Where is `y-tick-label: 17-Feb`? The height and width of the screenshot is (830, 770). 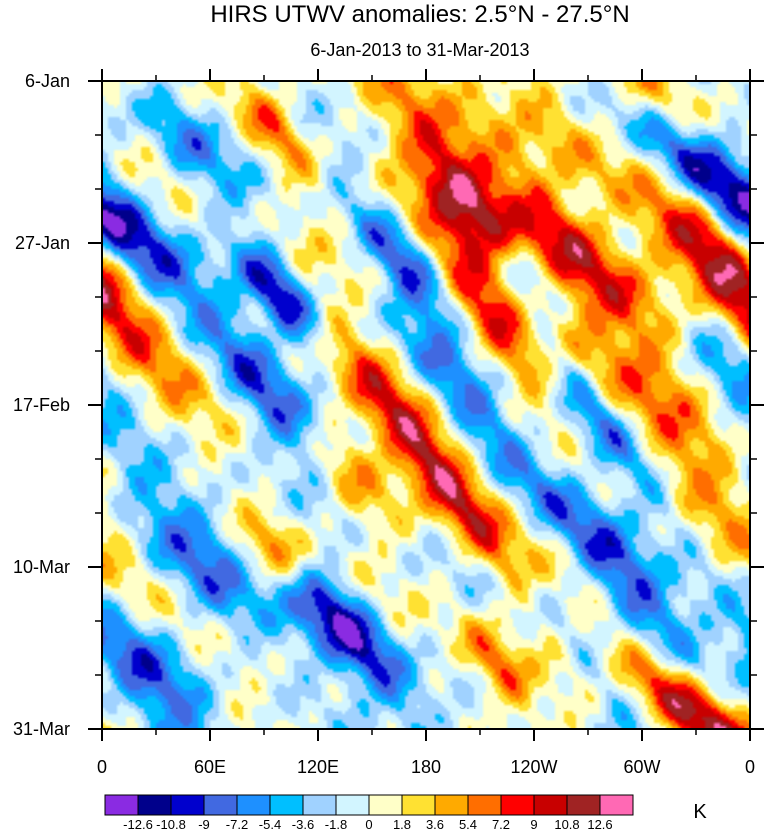 y-tick-label: 17-Feb is located at coordinates (41, 405).